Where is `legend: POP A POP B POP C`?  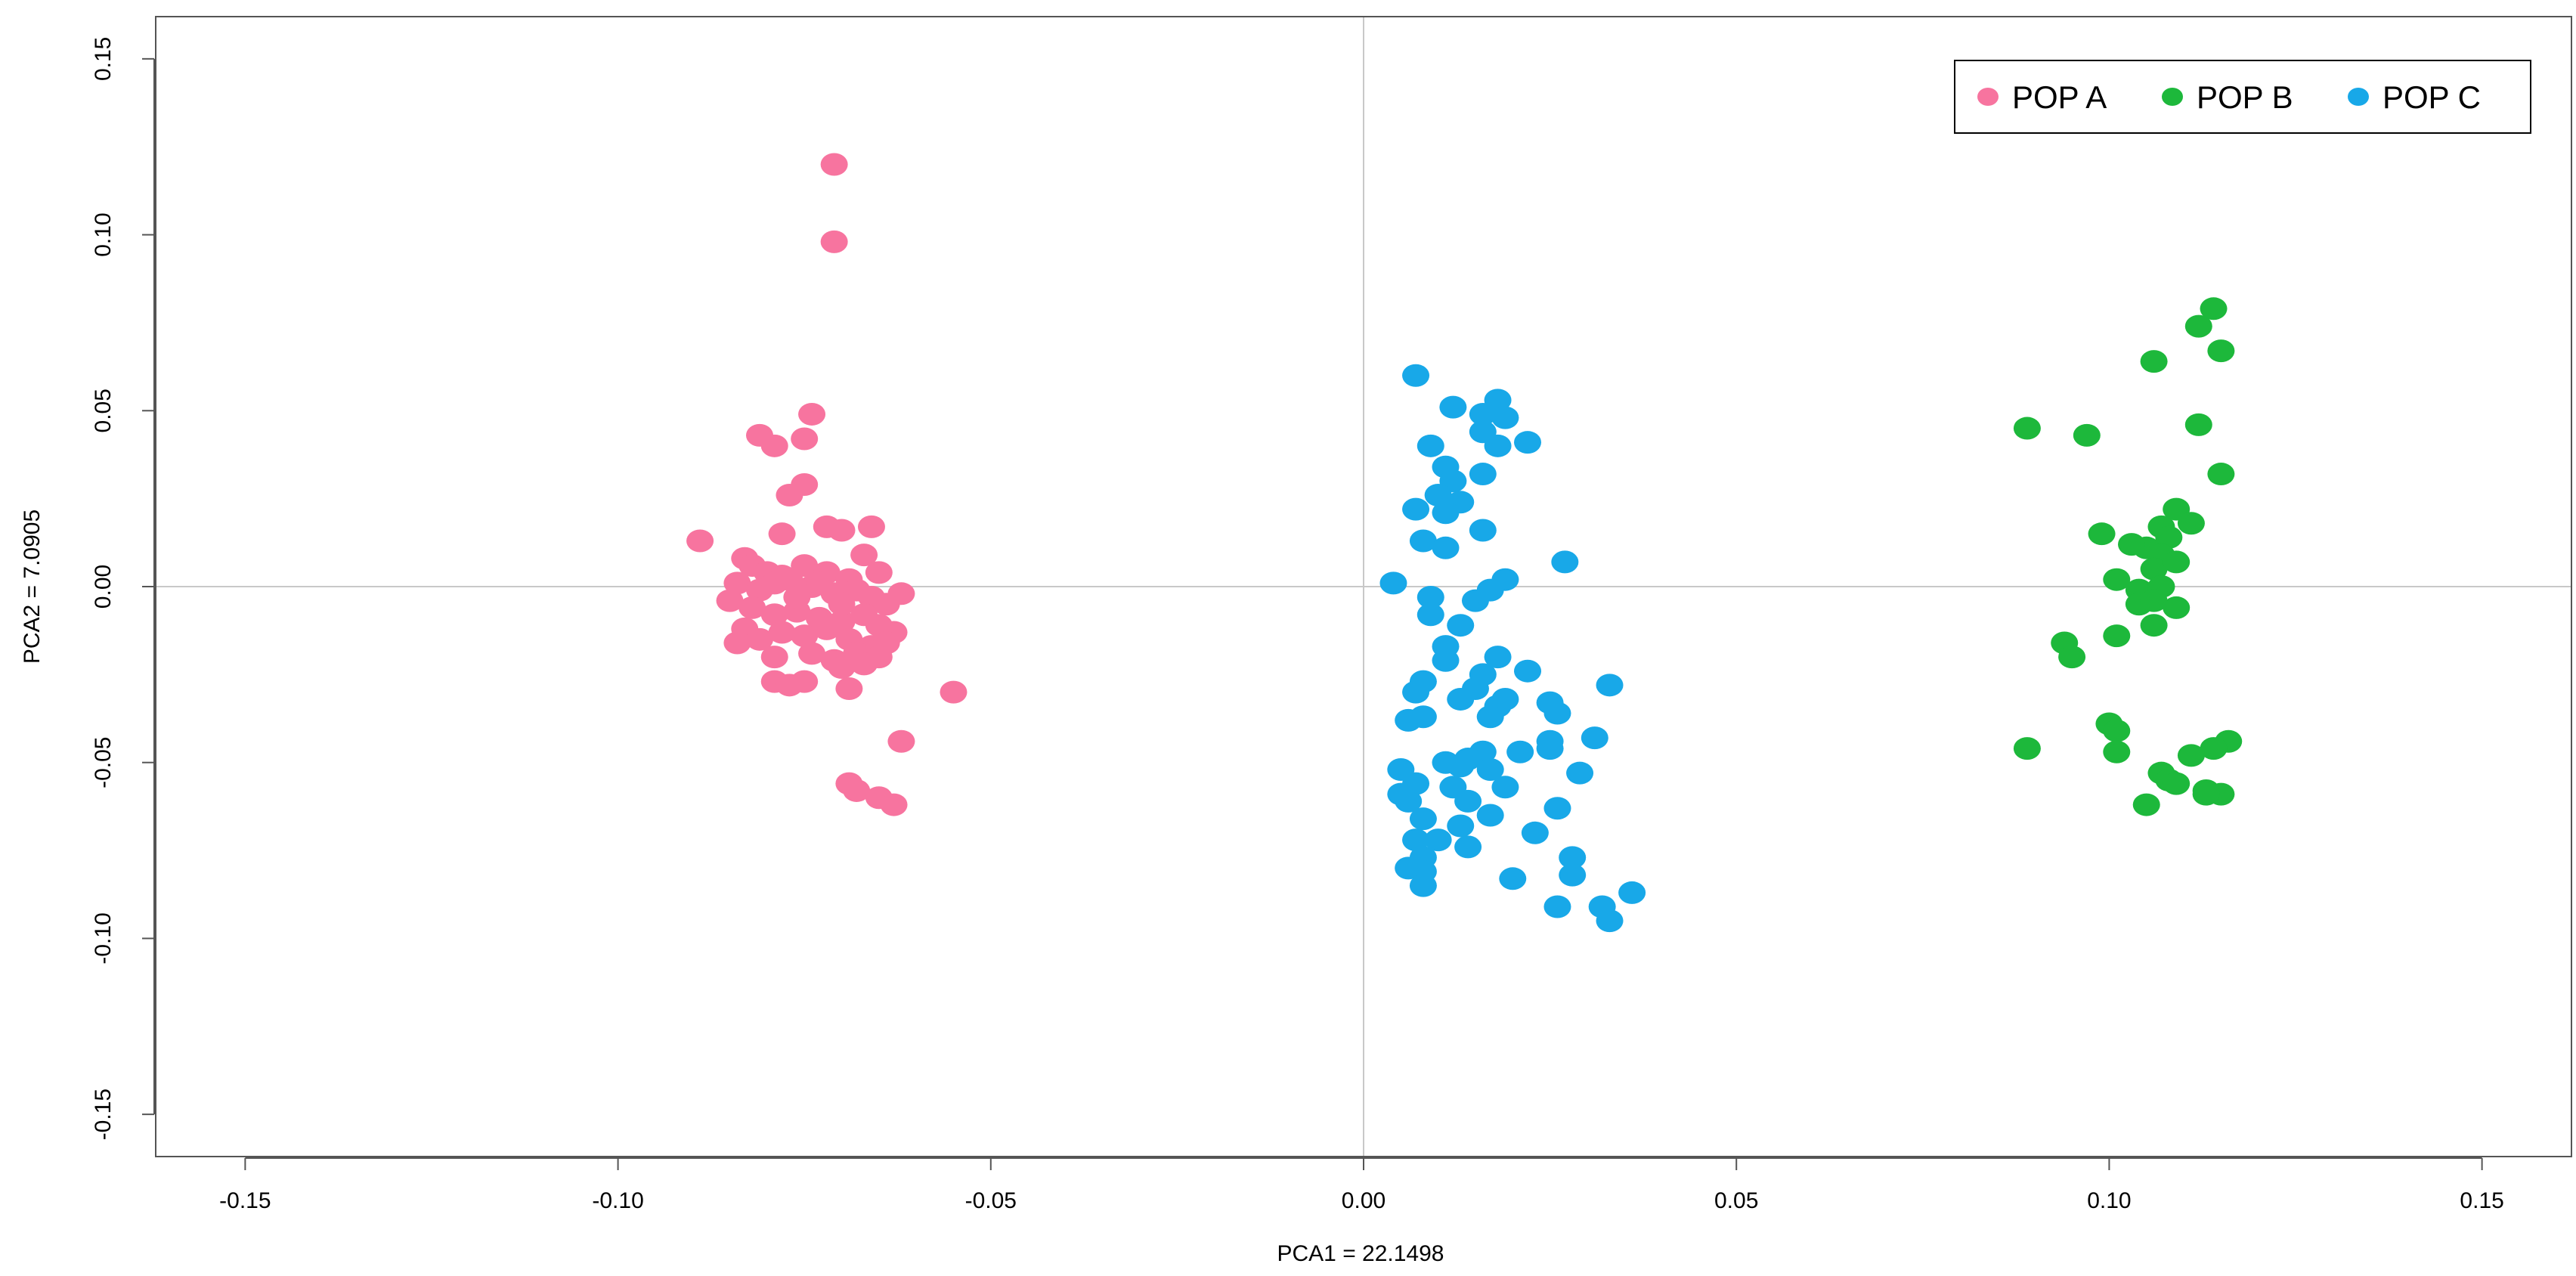 legend: POP A POP B POP C is located at coordinates (2242, 97).